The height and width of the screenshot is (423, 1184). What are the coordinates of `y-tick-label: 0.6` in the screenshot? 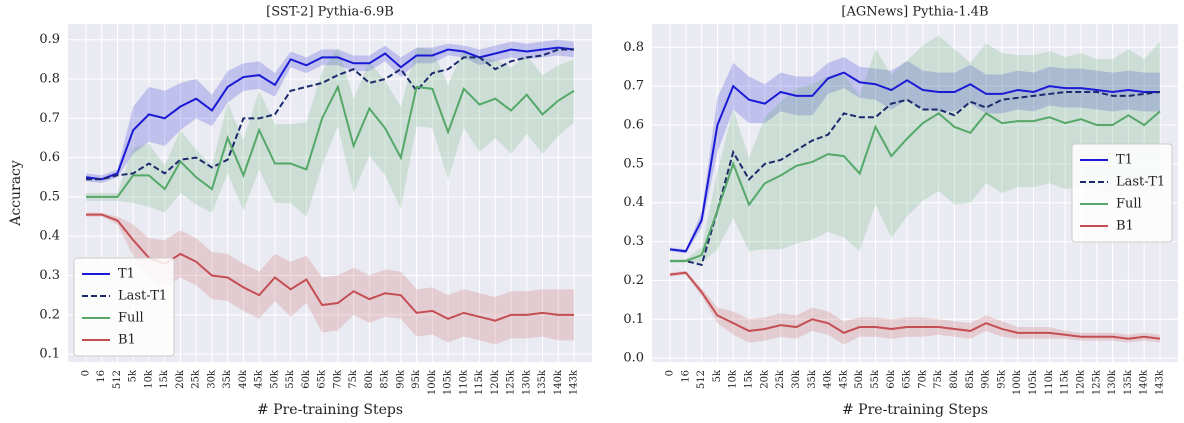 It's located at (633, 125).